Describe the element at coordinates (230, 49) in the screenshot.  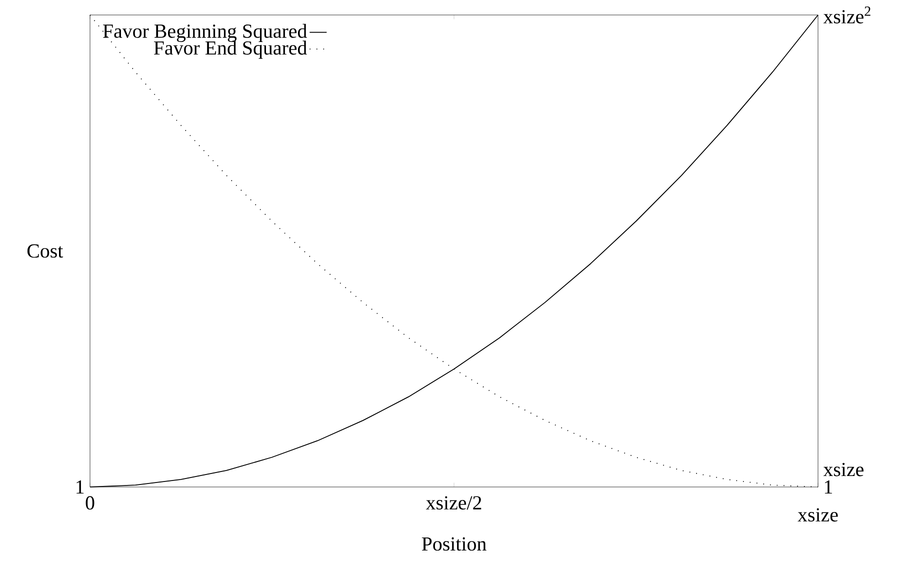
I see `legend-label: Favor End Squared` at that location.